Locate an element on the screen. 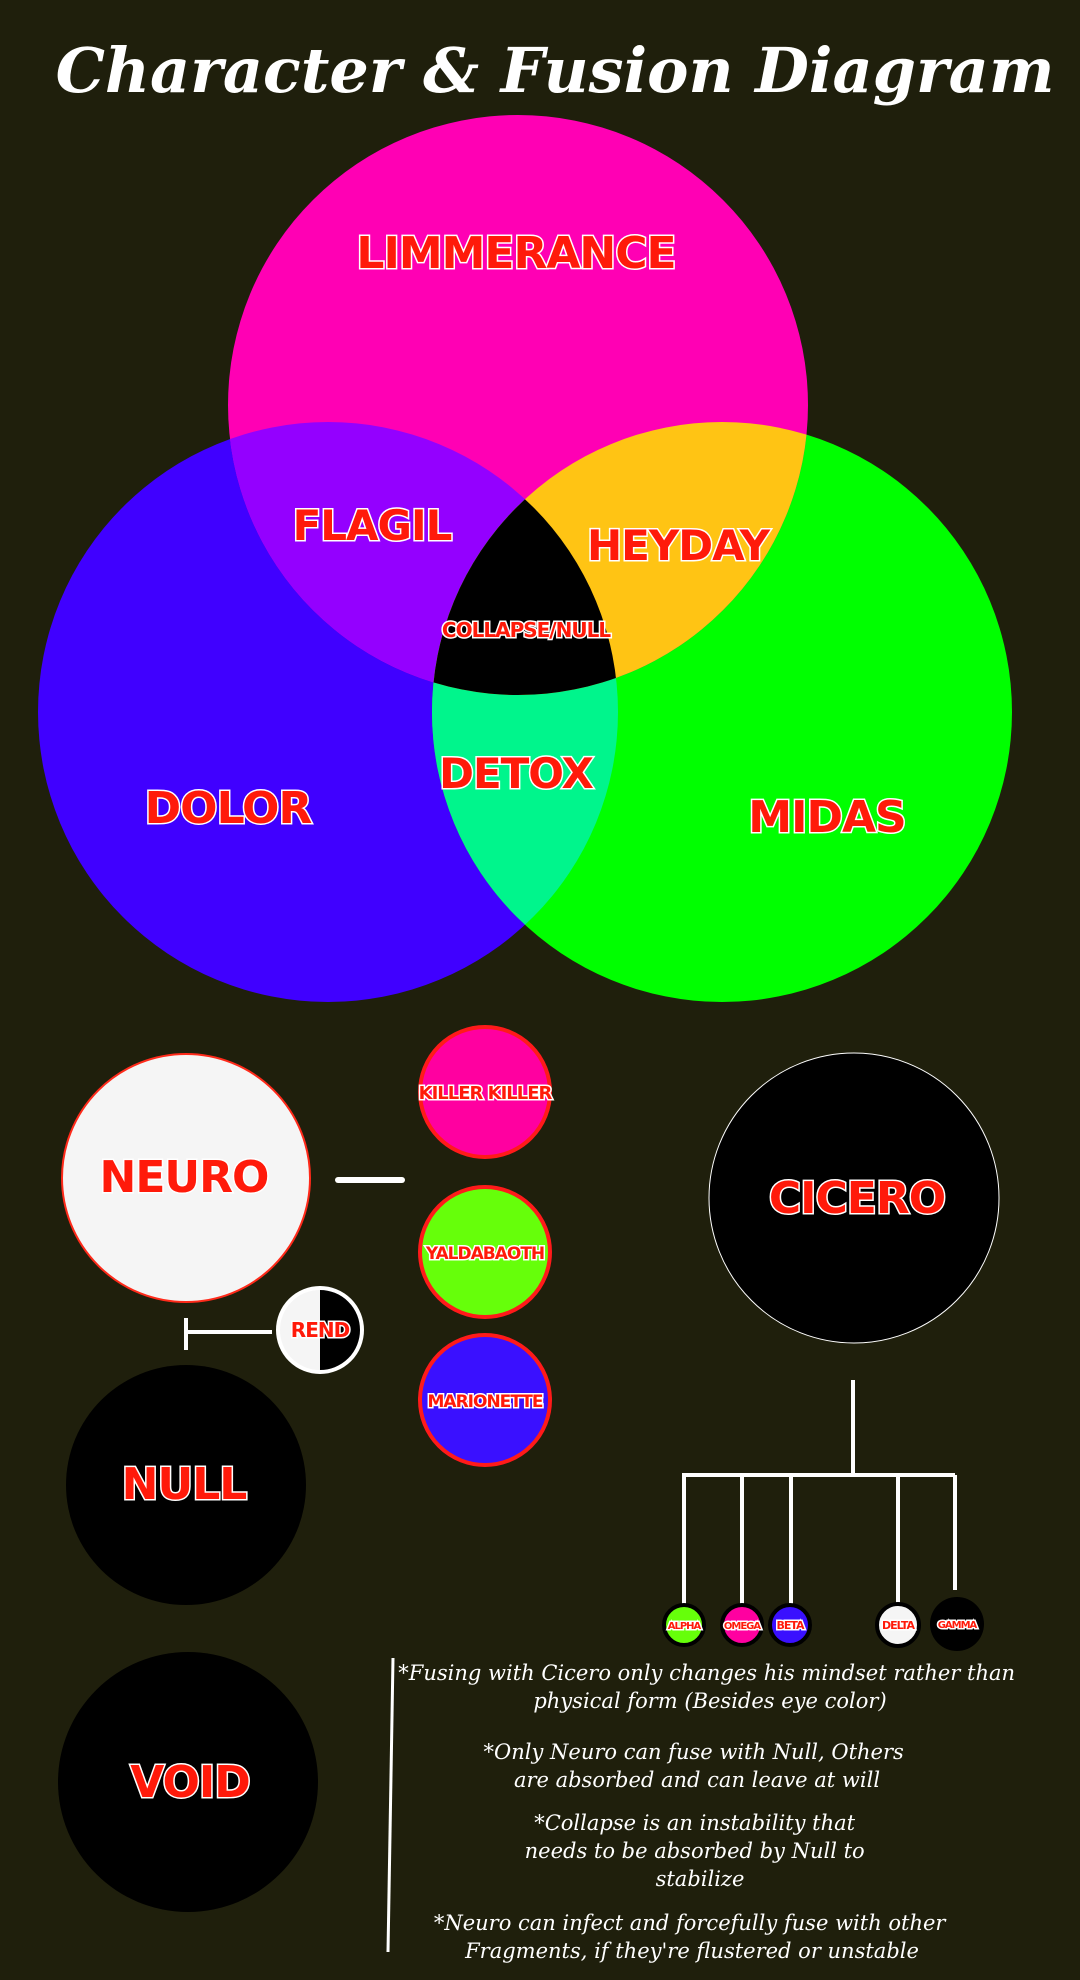 The height and width of the screenshot is (1980, 1080). omega-label: OMEGA is located at coordinates (742, 1626).